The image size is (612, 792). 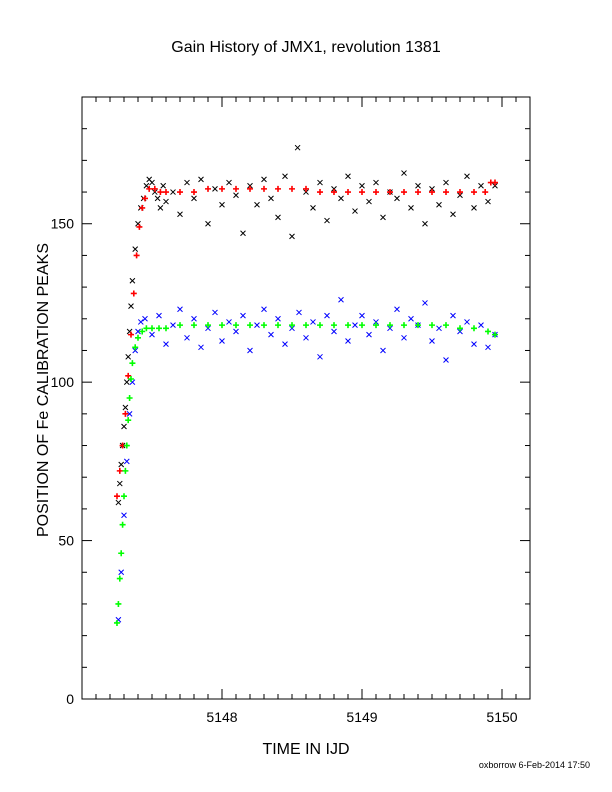 I want to click on footer-credit: oxborrow 6-Feb-2014 17:50, so click(x=534, y=765).